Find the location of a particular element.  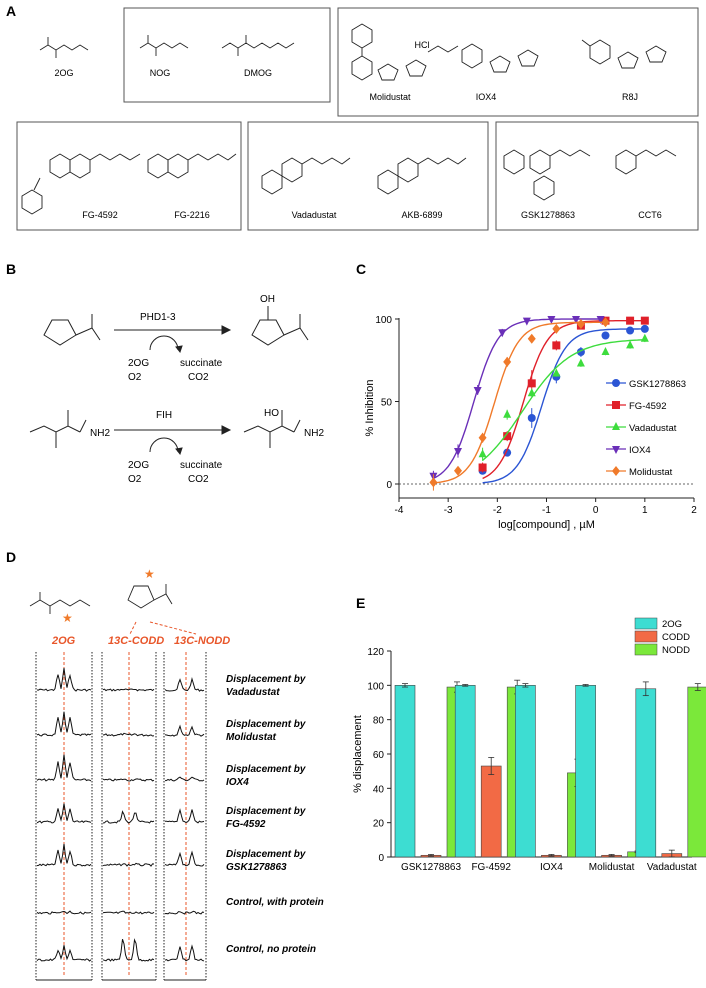

d-label-codd: 13C-CODD is located at coordinates (136, 641).